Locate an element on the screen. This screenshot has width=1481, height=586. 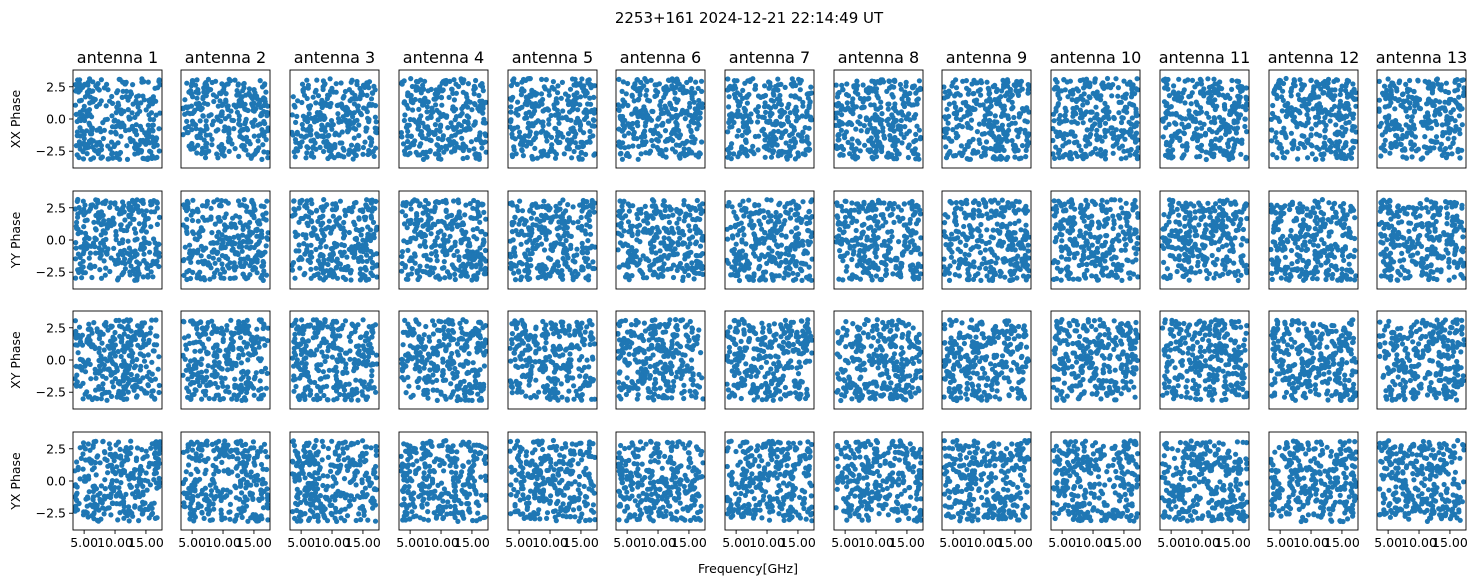
subplot-title: antenna 2 is located at coordinates (225, 57).